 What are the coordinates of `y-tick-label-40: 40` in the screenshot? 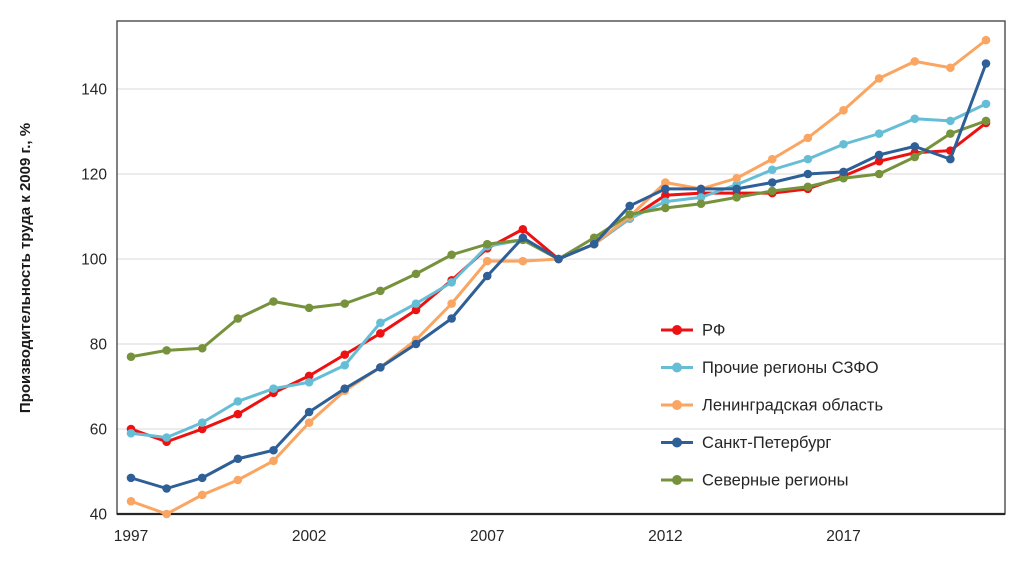 It's located at (99, 515).